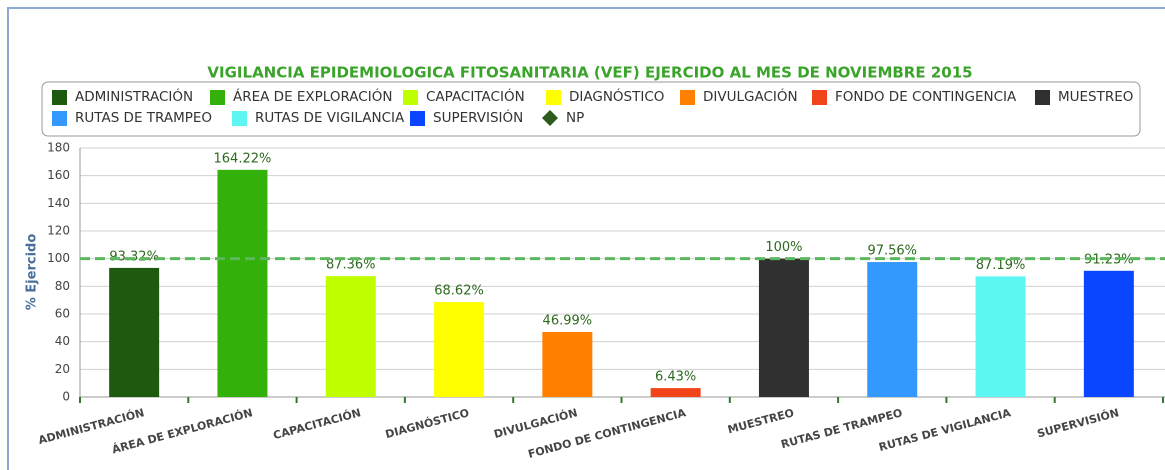 The height and width of the screenshot is (470, 1165). What do you see at coordinates (1001, 265) in the screenshot?
I see `data-label: 87.19%` at bounding box center [1001, 265].